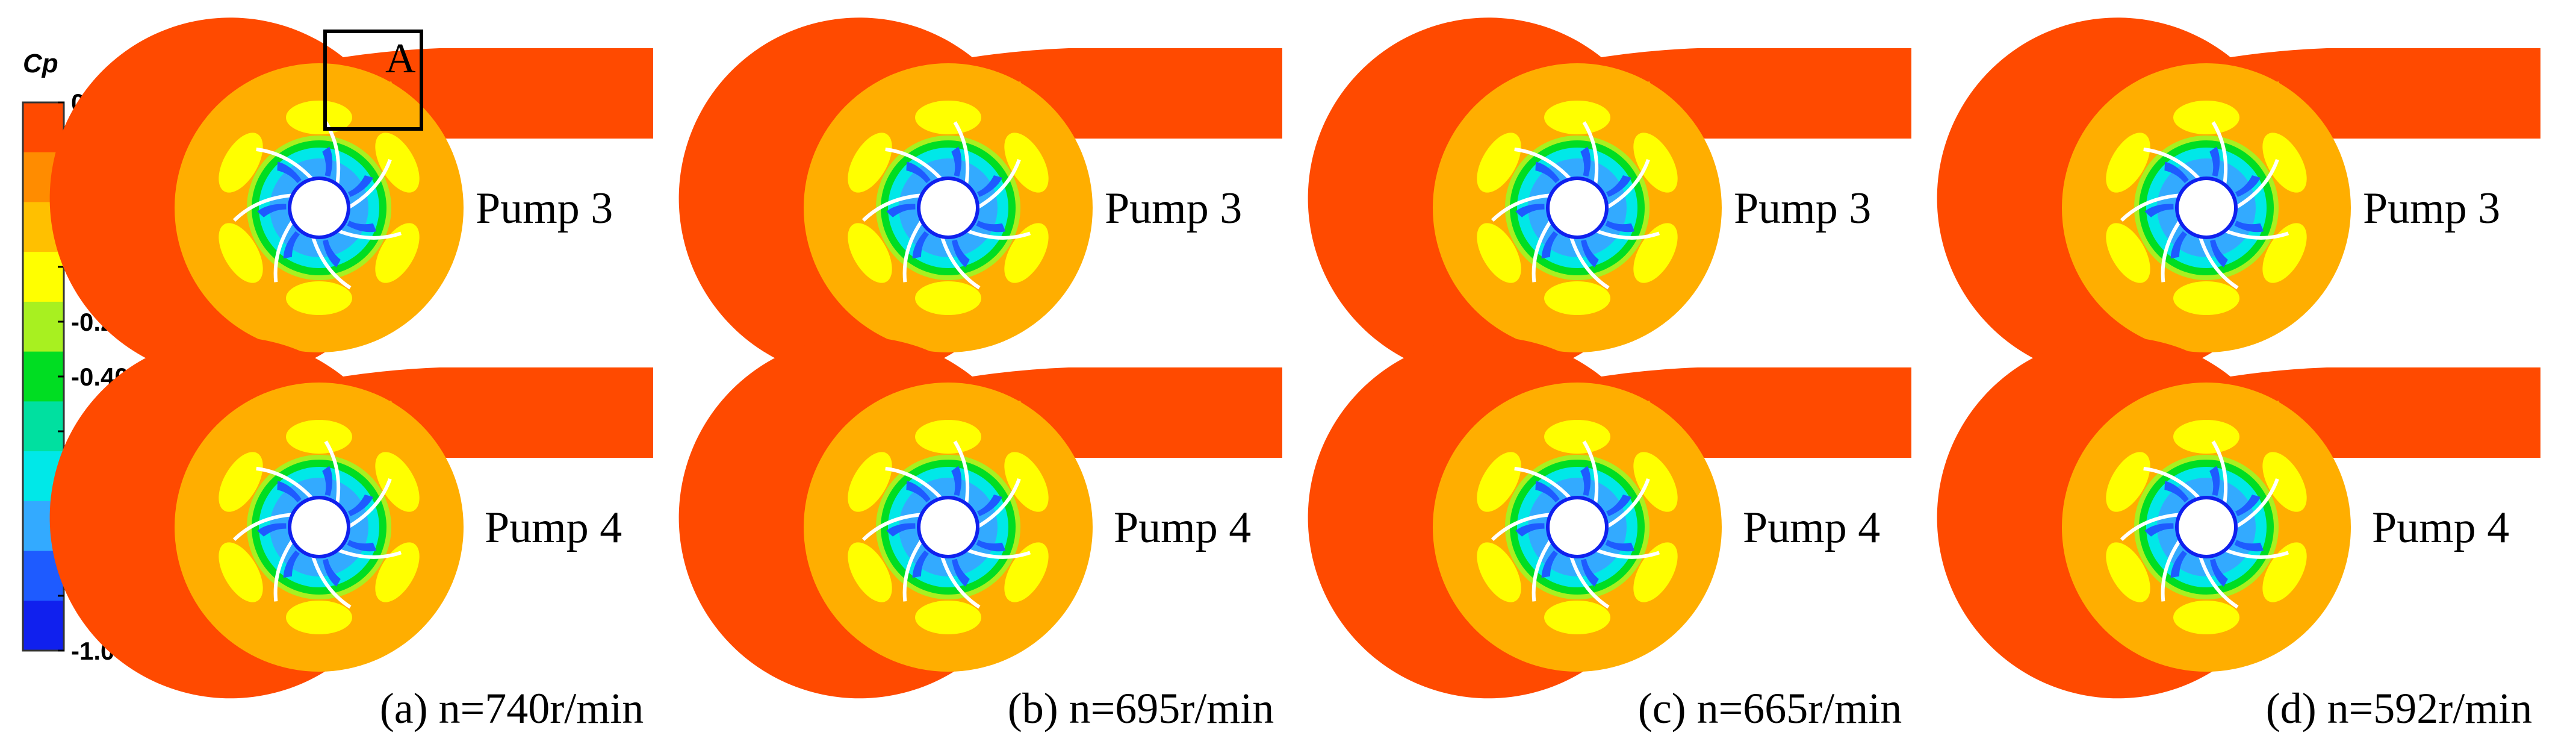 The image size is (2576, 753). Describe the element at coordinates (1770, 709) in the screenshot. I see `panel-caption: (c) n=665r/min` at that location.